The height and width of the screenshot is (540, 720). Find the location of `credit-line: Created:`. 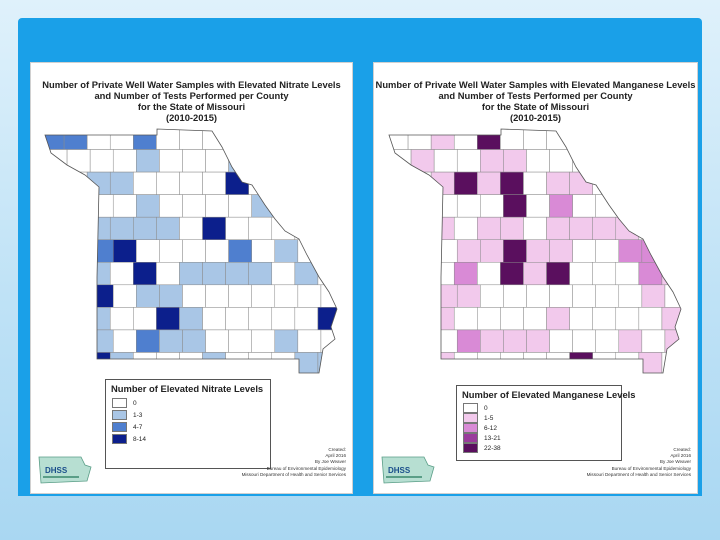

credit-line: Created: is located at coordinates (682, 449).